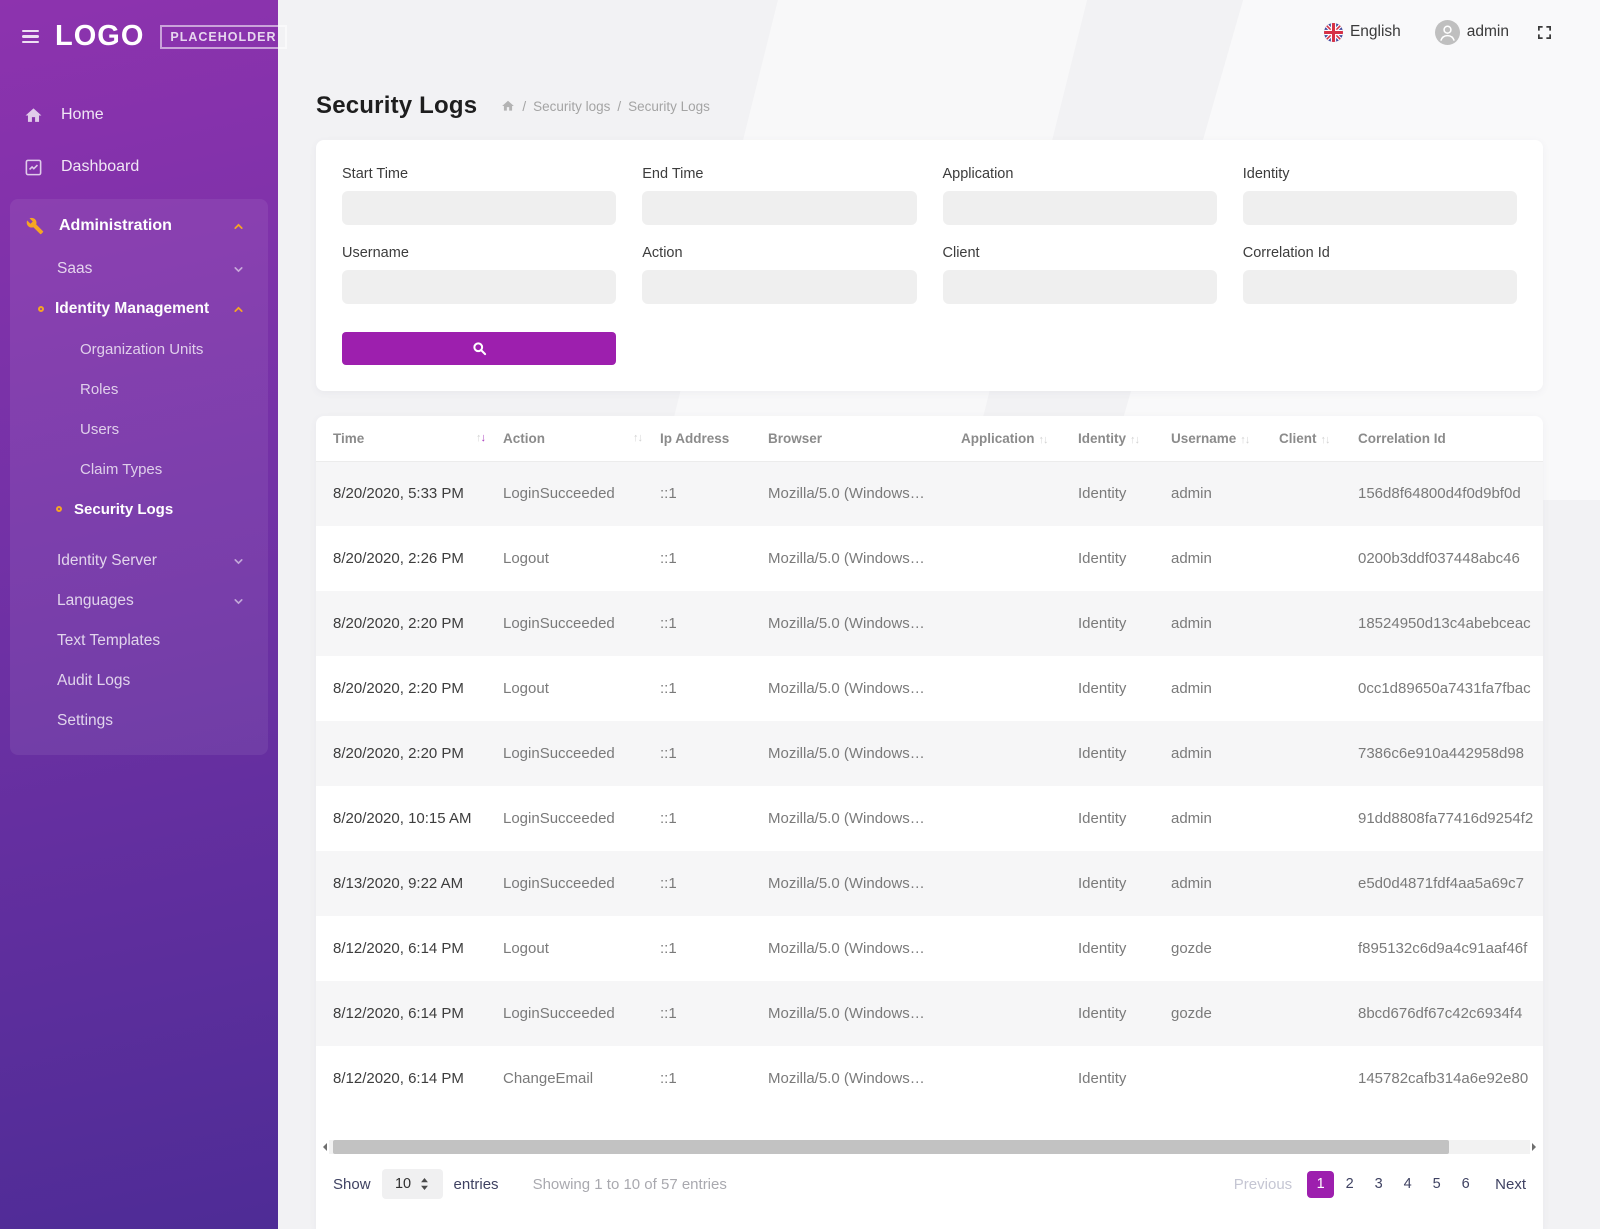 The image size is (1600, 1229). I want to click on sidebar-item-label: Saas, so click(75, 268).